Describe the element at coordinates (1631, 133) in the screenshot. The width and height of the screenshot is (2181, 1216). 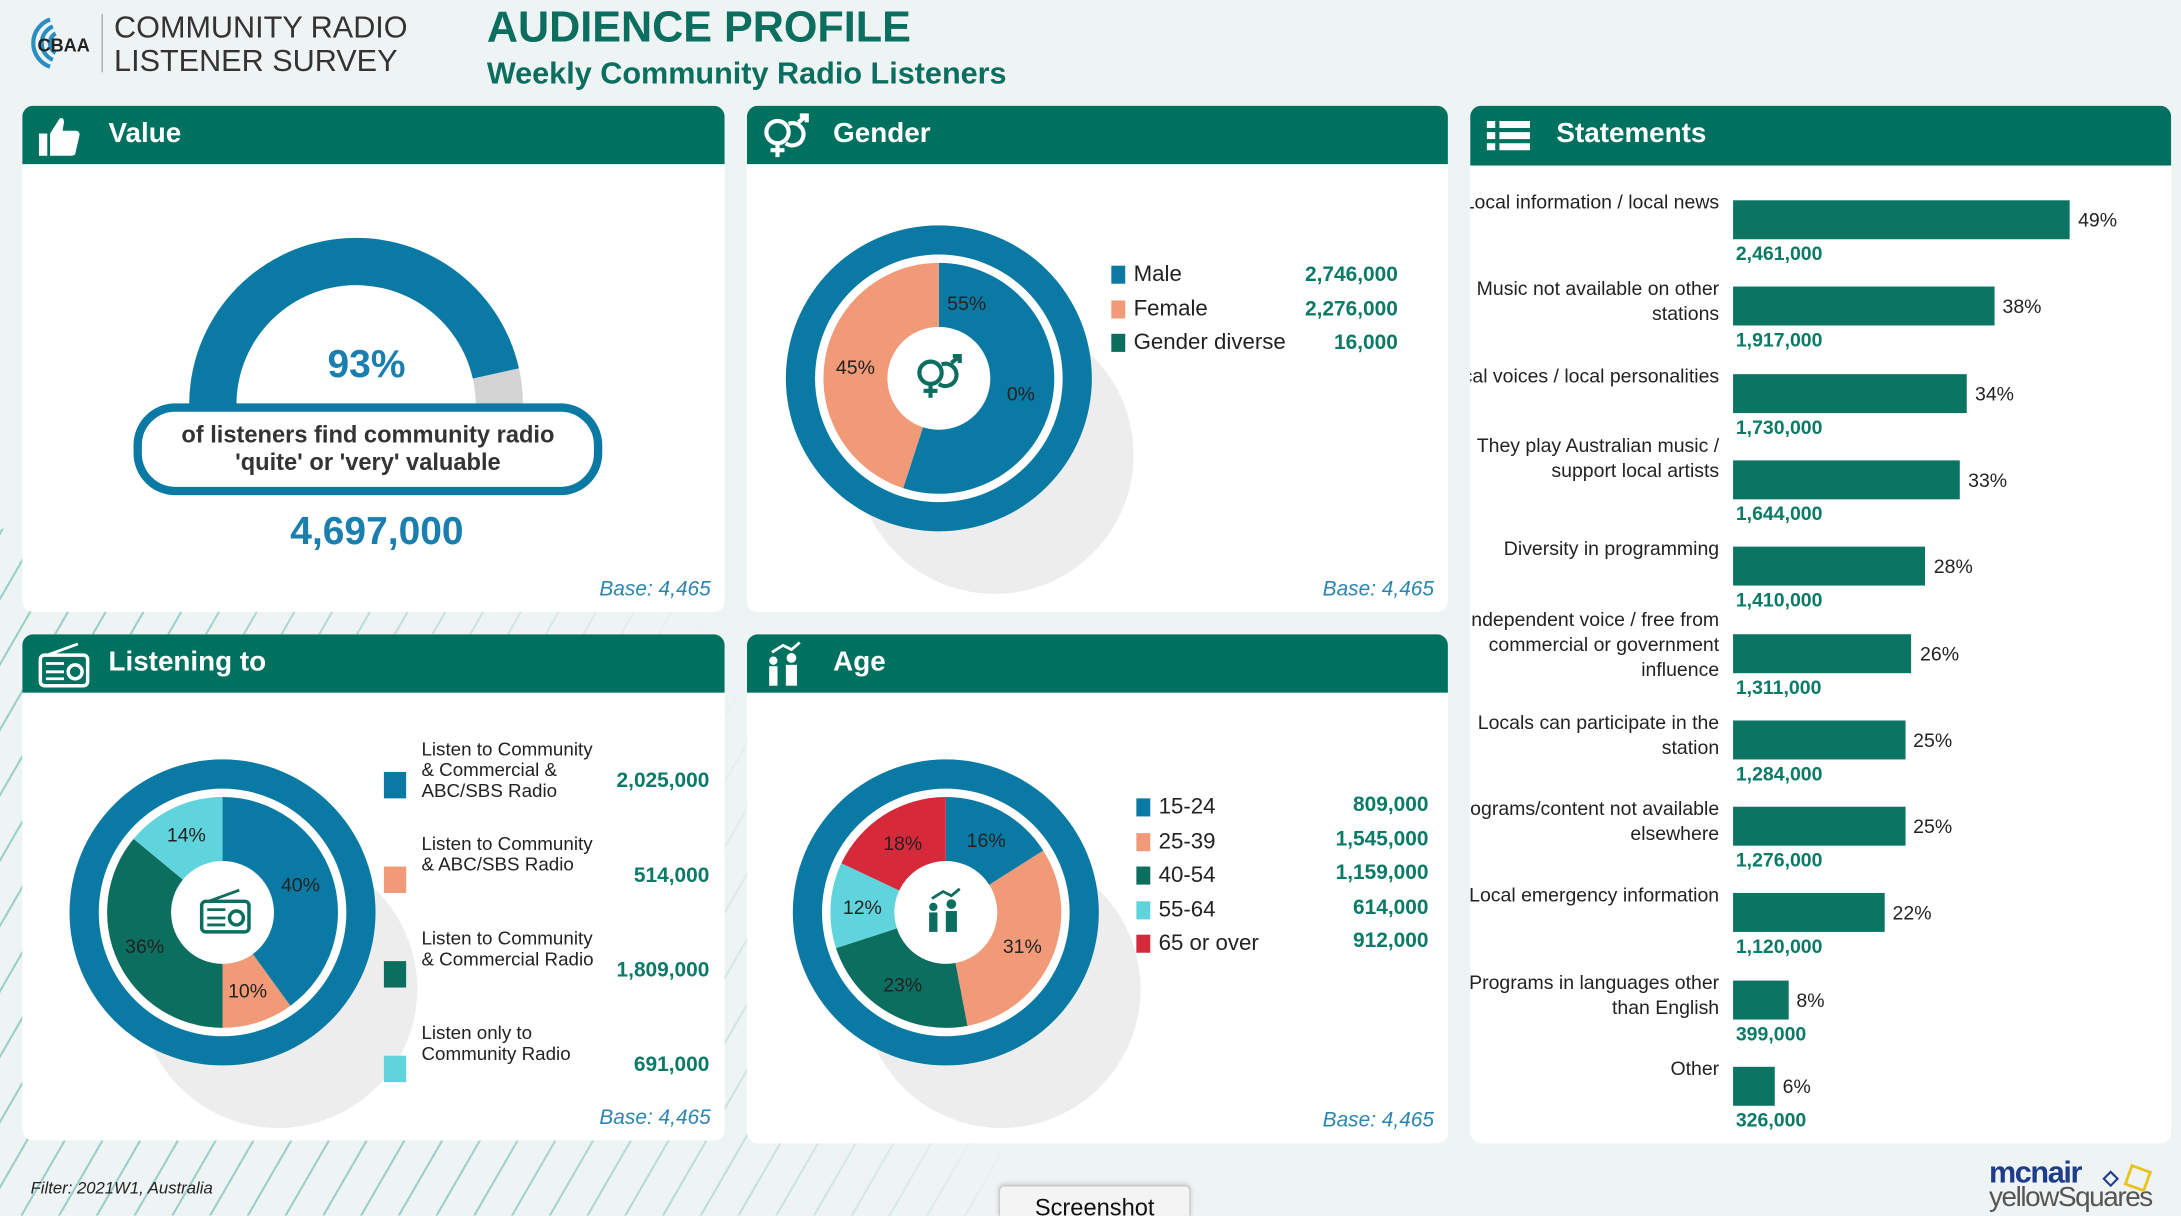
I see `statements-title: Statements` at that location.